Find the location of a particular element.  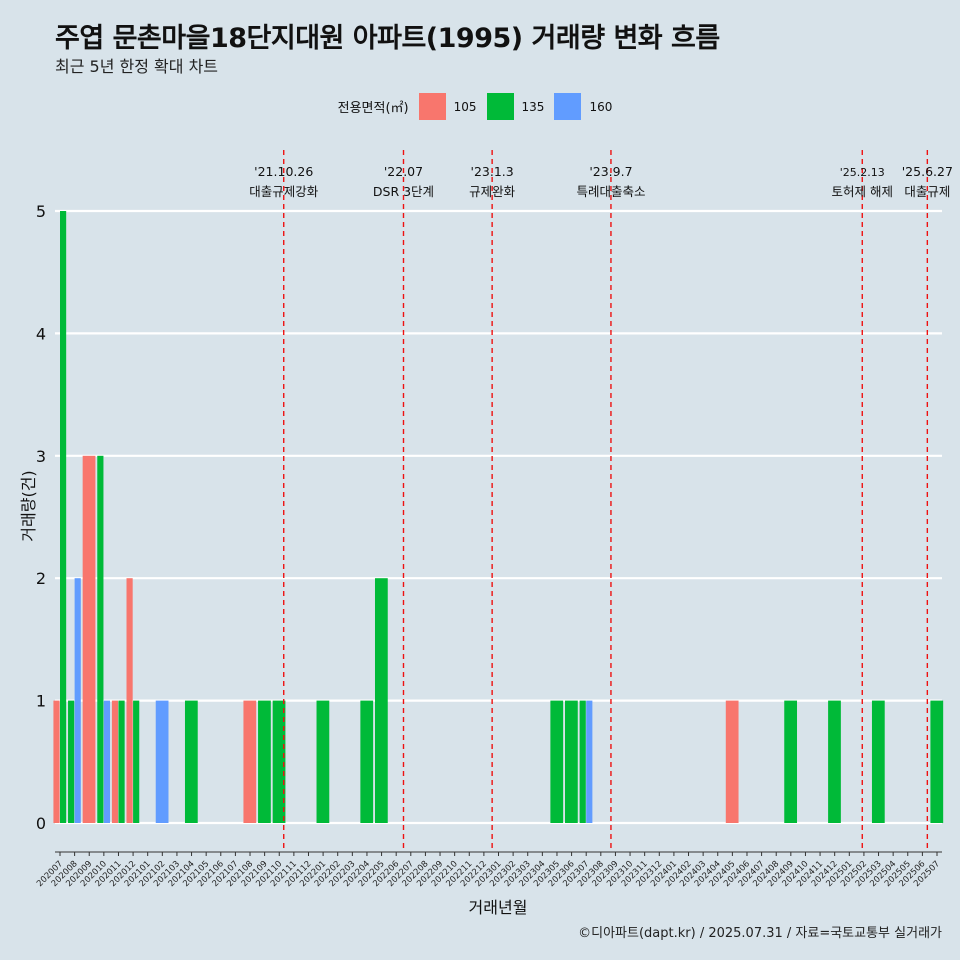

chart-title: 주엽 문촌마을18단지대원 아파트(1995) 거래량 변화 흐름 is located at coordinates (387, 38).